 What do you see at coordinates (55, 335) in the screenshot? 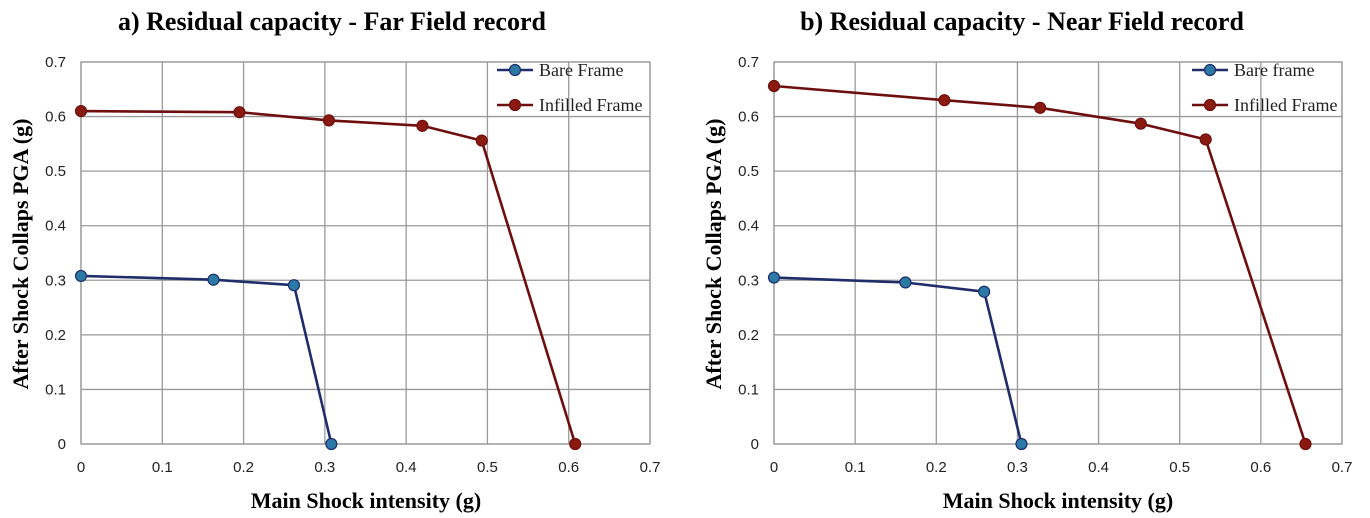
I see `chart-a-y-tick-label: 0.2` at bounding box center [55, 335].